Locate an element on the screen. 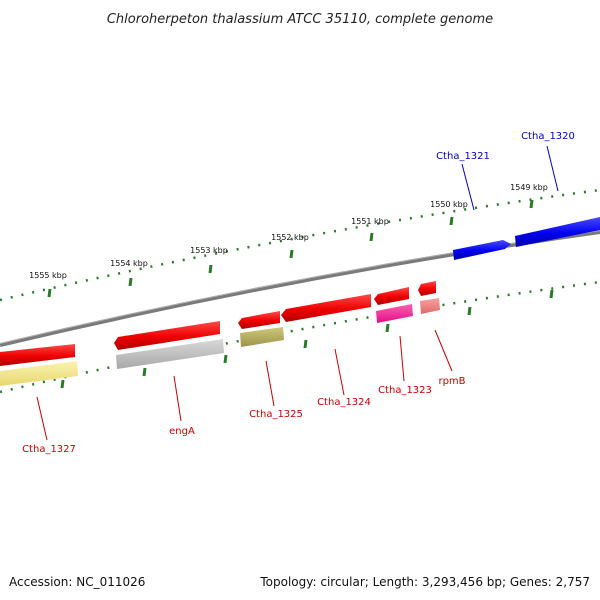 The height and width of the screenshot is (600, 600). gene-ctha-1325-reverse is located at coordinates (259, 320).